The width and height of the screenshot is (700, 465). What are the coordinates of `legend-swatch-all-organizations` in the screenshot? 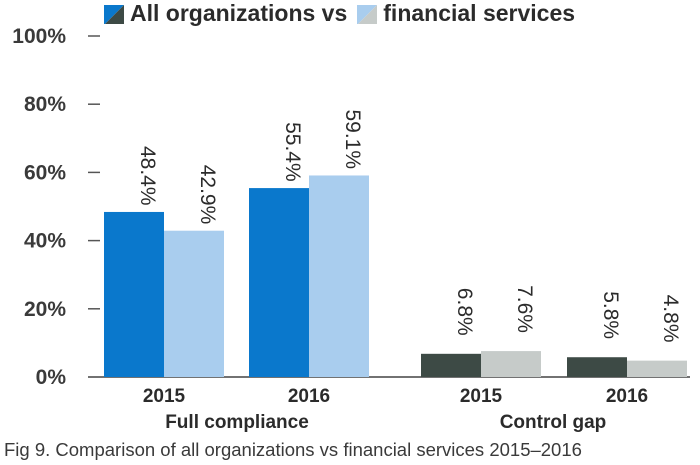 It's located at (114, 14).